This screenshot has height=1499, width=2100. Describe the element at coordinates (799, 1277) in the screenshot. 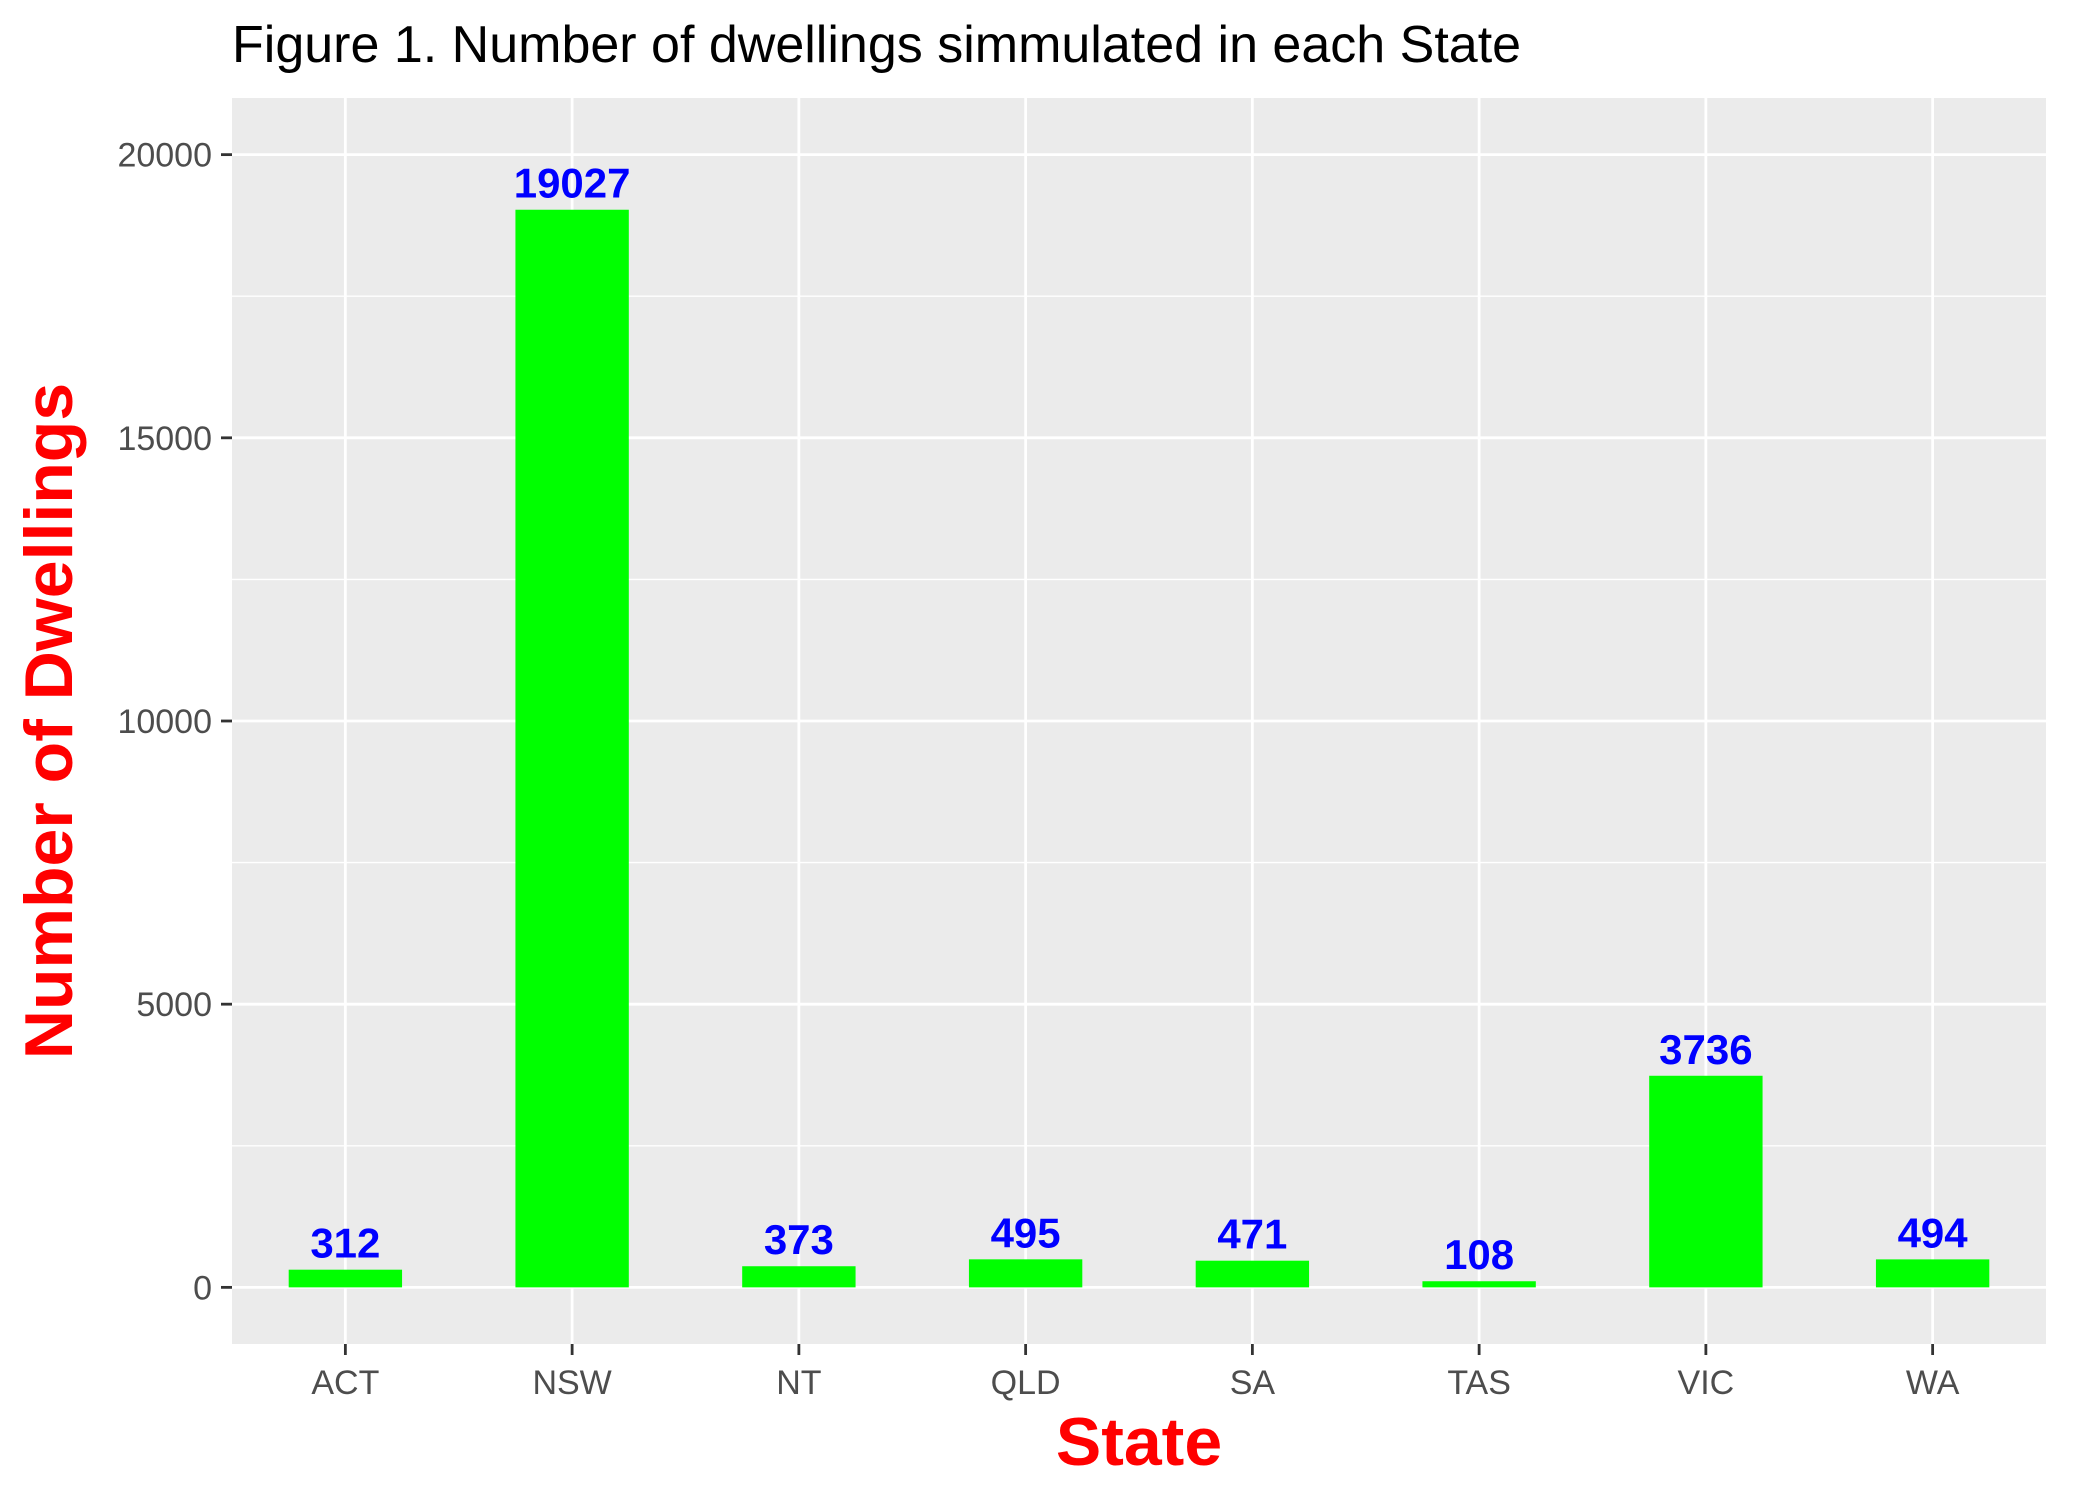

I see `bar-nt` at that location.